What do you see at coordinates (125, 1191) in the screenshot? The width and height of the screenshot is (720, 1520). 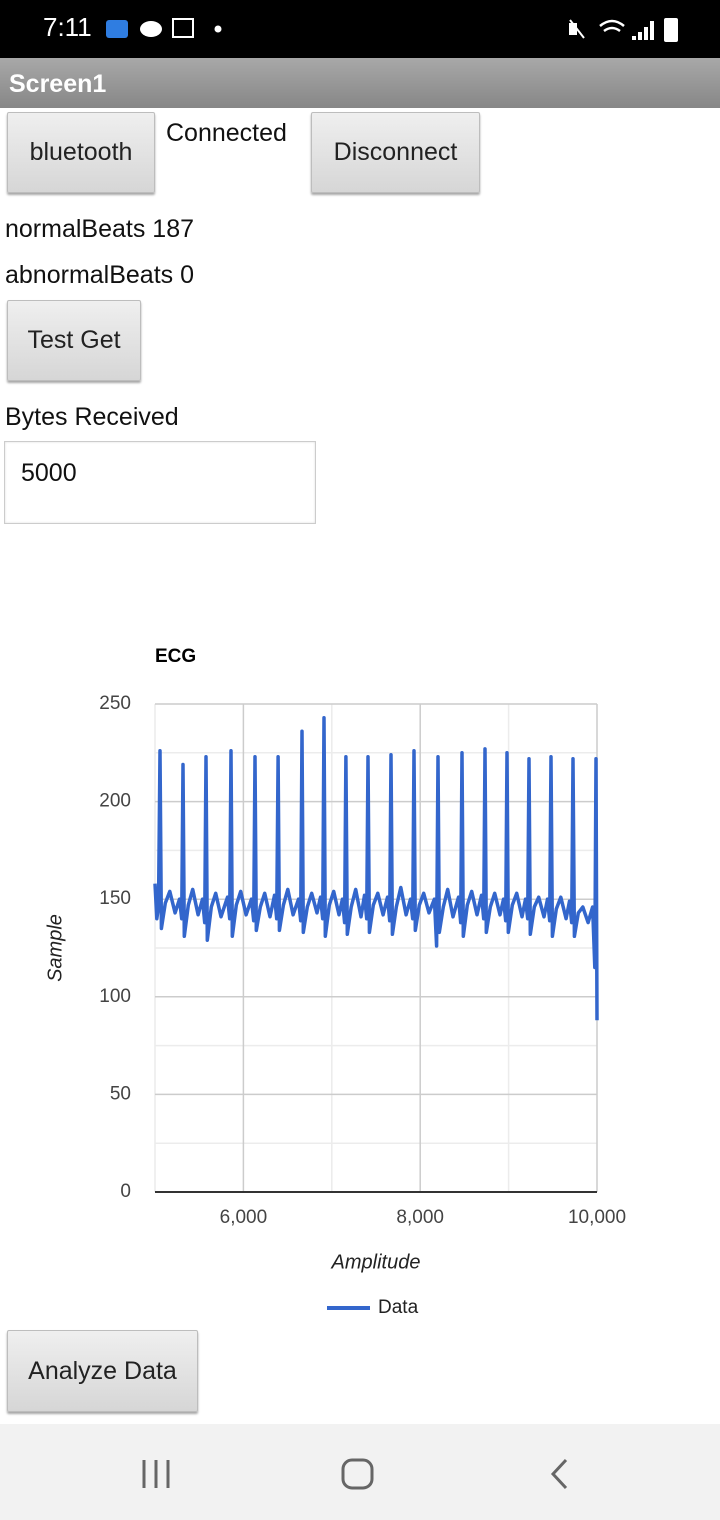 I see `y-tick-label: 0` at bounding box center [125, 1191].